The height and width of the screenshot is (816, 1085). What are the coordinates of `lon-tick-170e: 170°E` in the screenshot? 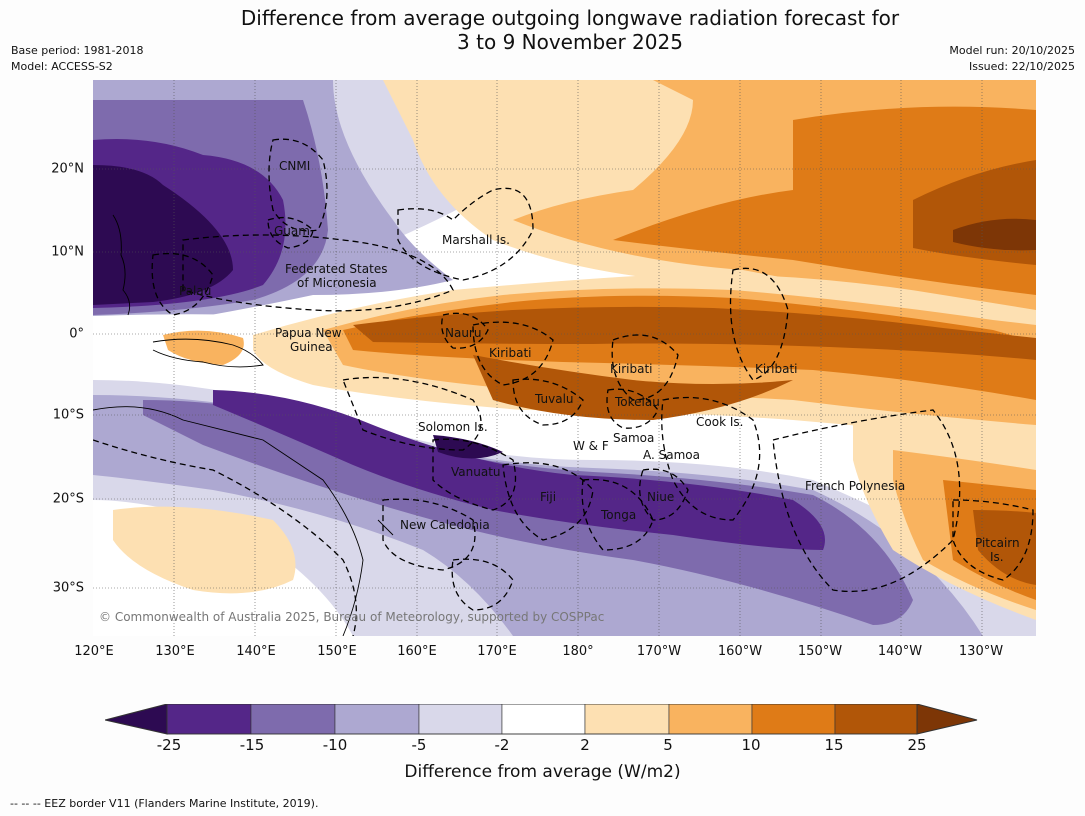 It's located at (497, 651).